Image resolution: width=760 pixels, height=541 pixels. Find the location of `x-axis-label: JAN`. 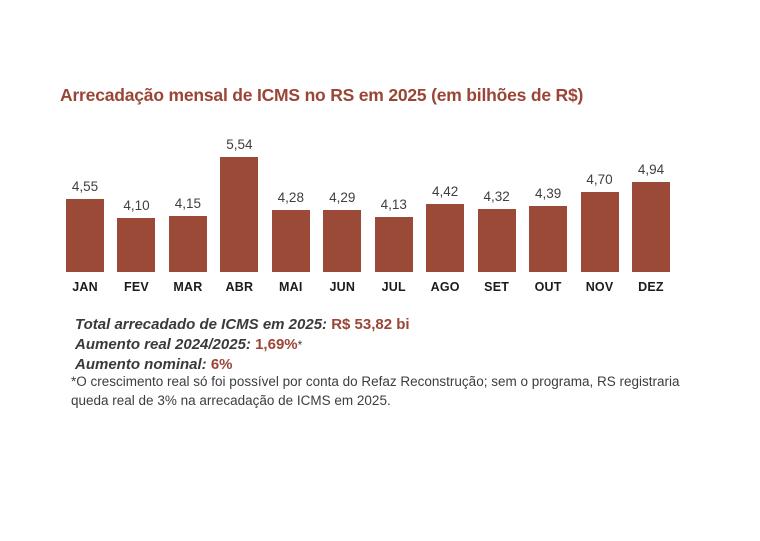

x-axis-label: JAN is located at coordinates (85, 287).